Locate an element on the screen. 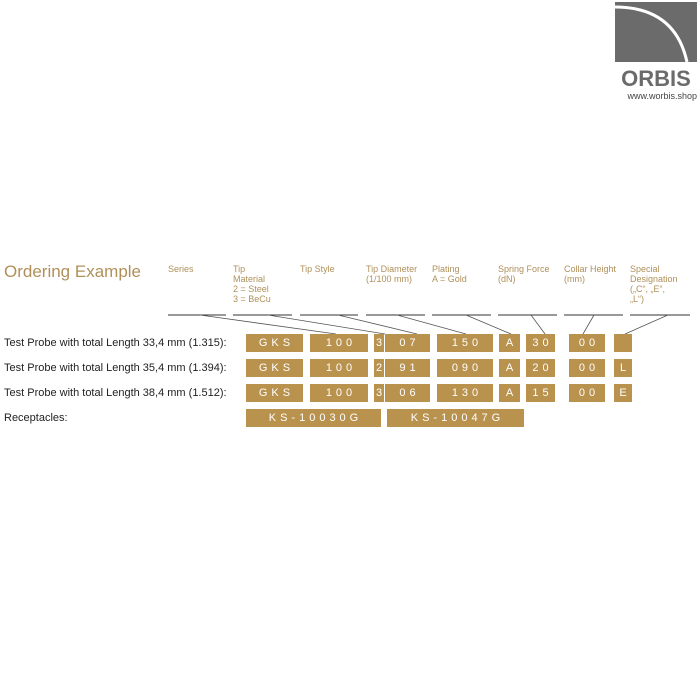 The width and height of the screenshot is (700, 700). receptacles-label: Receptacles: is located at coordinates (36, 418).